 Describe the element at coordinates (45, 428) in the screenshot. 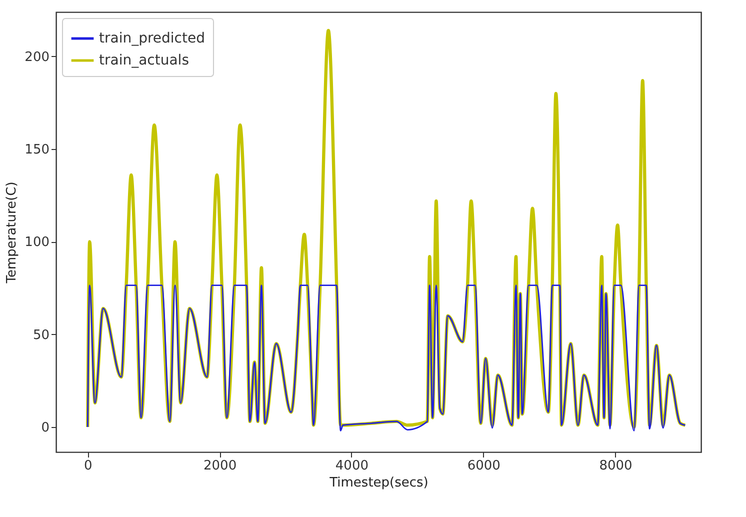

I see `y-tick-label: 0` at that location.